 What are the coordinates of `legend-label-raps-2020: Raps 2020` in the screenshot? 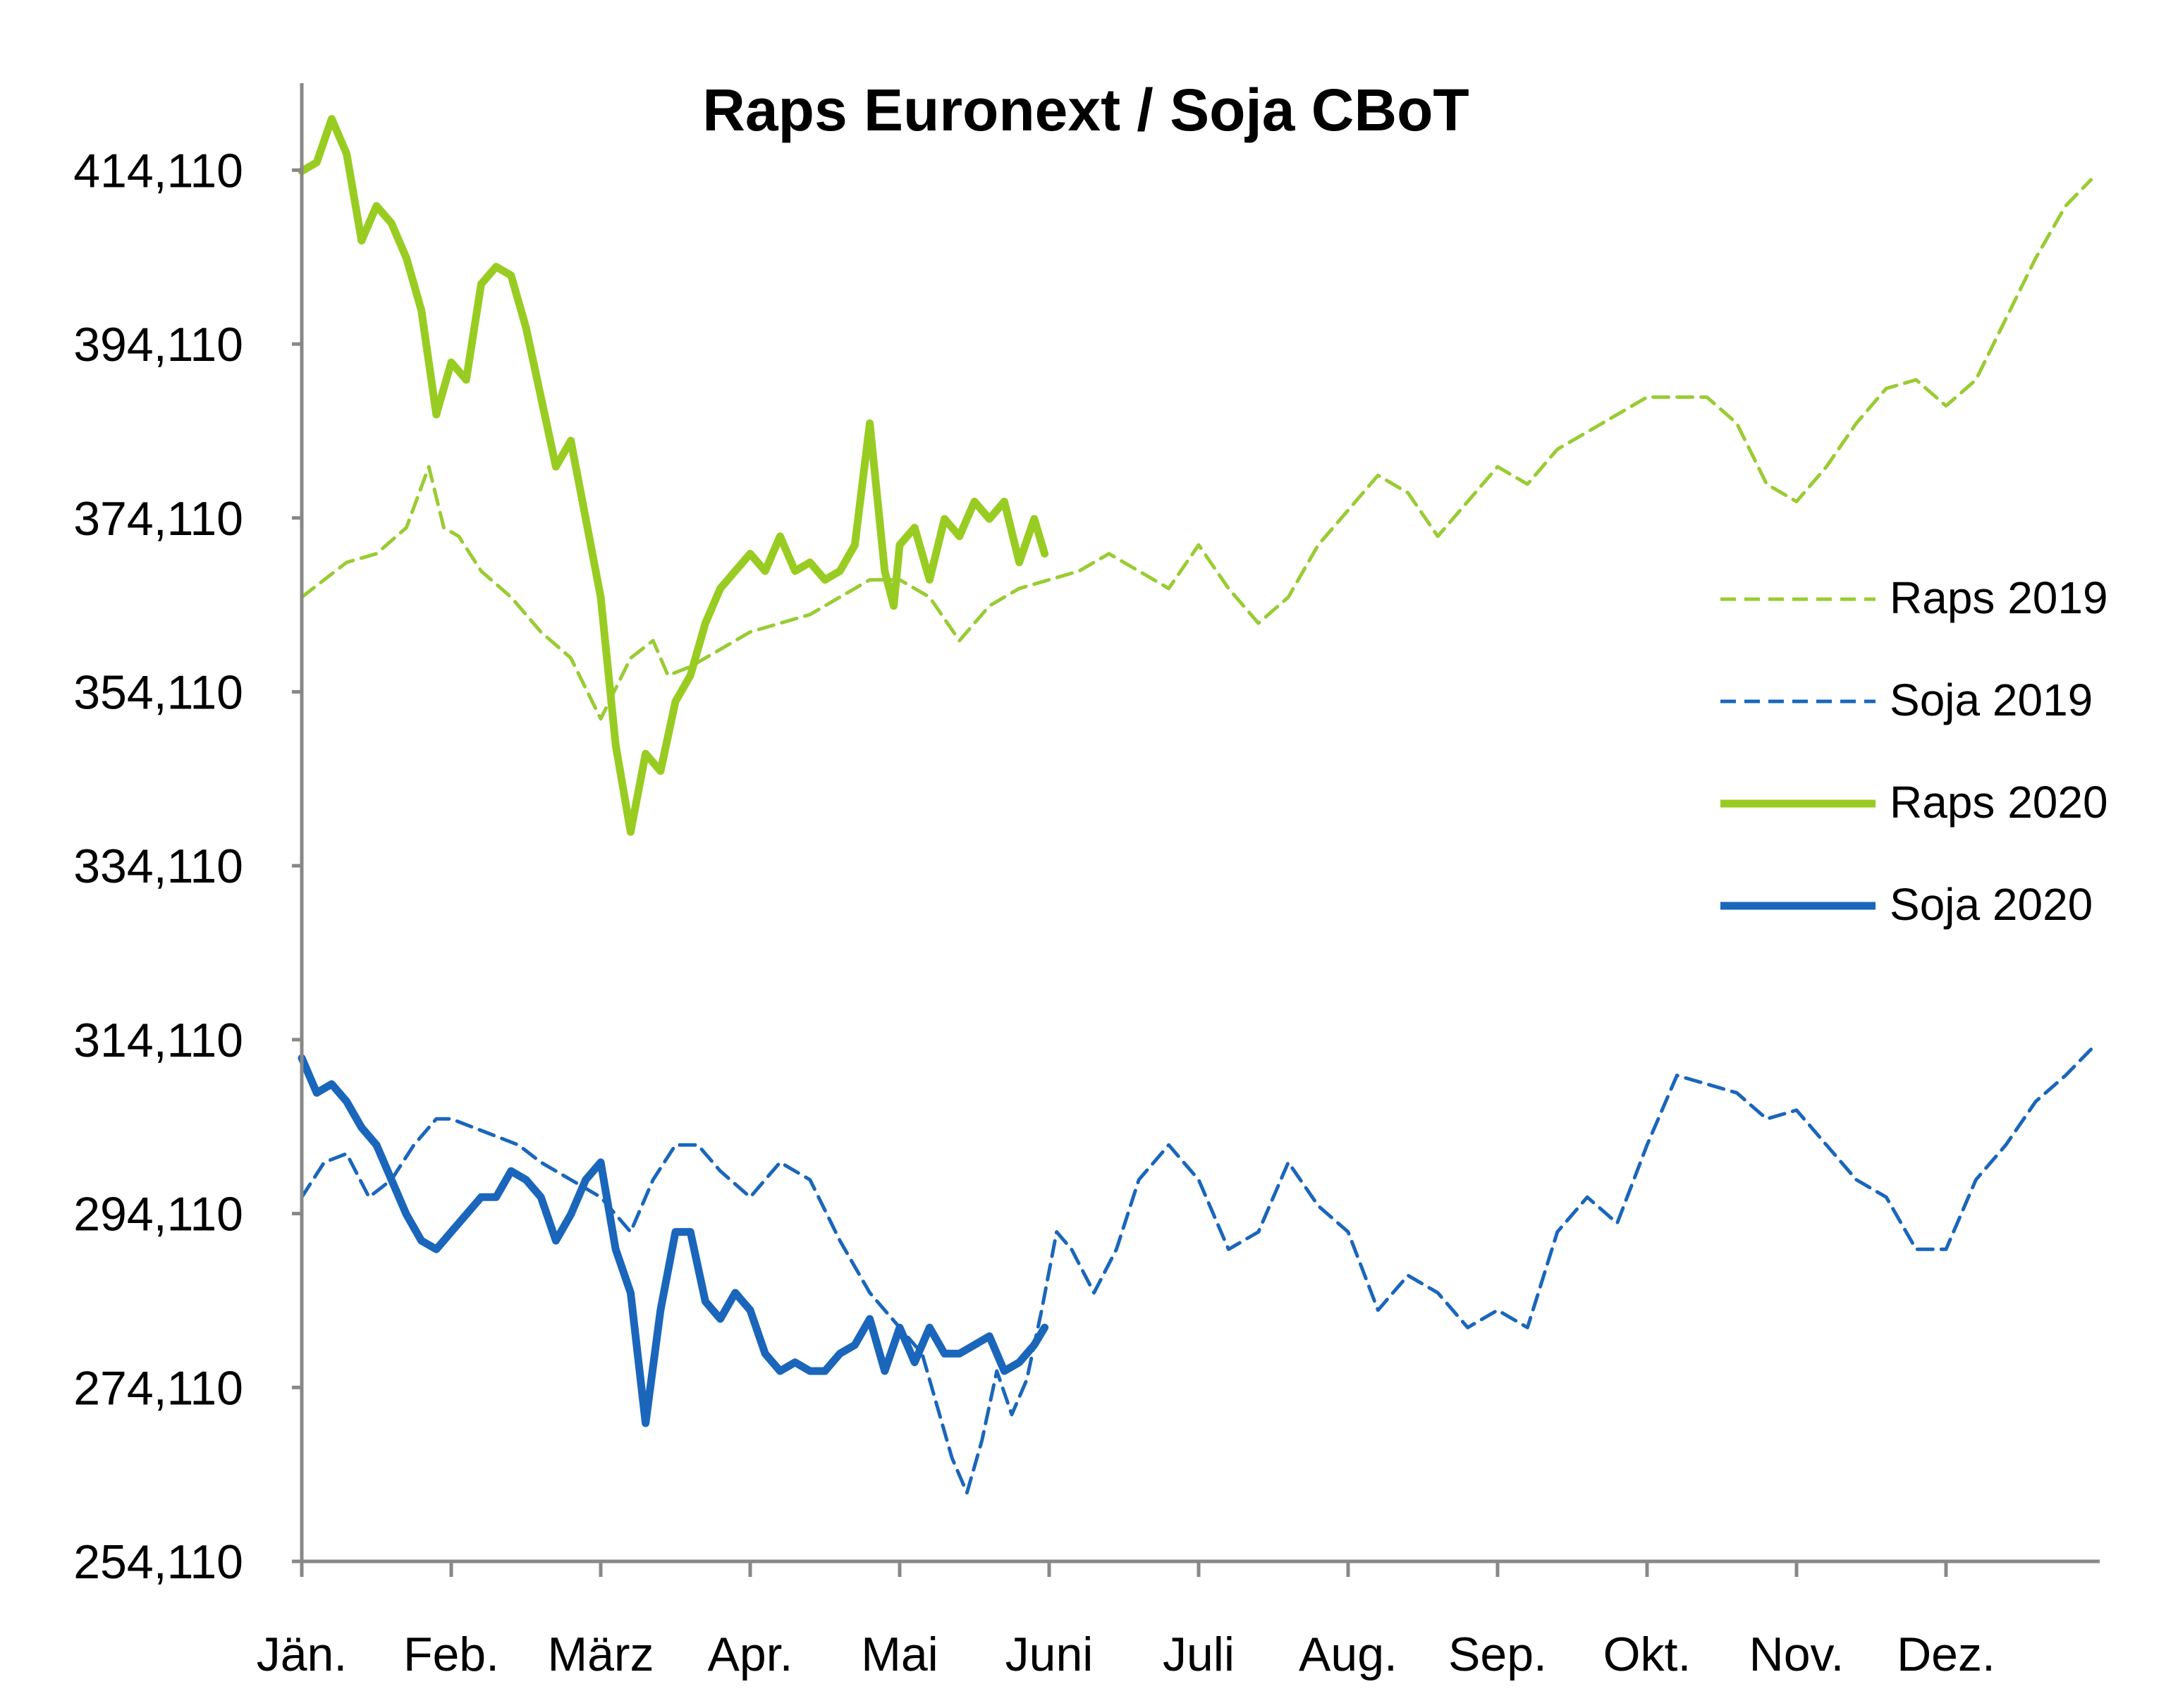 It's located at (1999, 803).